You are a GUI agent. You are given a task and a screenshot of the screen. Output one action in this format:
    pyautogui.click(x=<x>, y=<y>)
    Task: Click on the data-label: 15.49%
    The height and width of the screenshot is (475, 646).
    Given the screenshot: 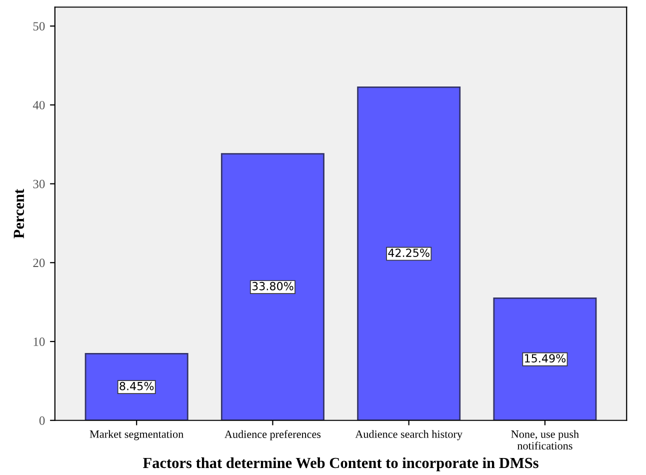 What is the action you would take?
    pyautogui.click(x=545, y=358)
    